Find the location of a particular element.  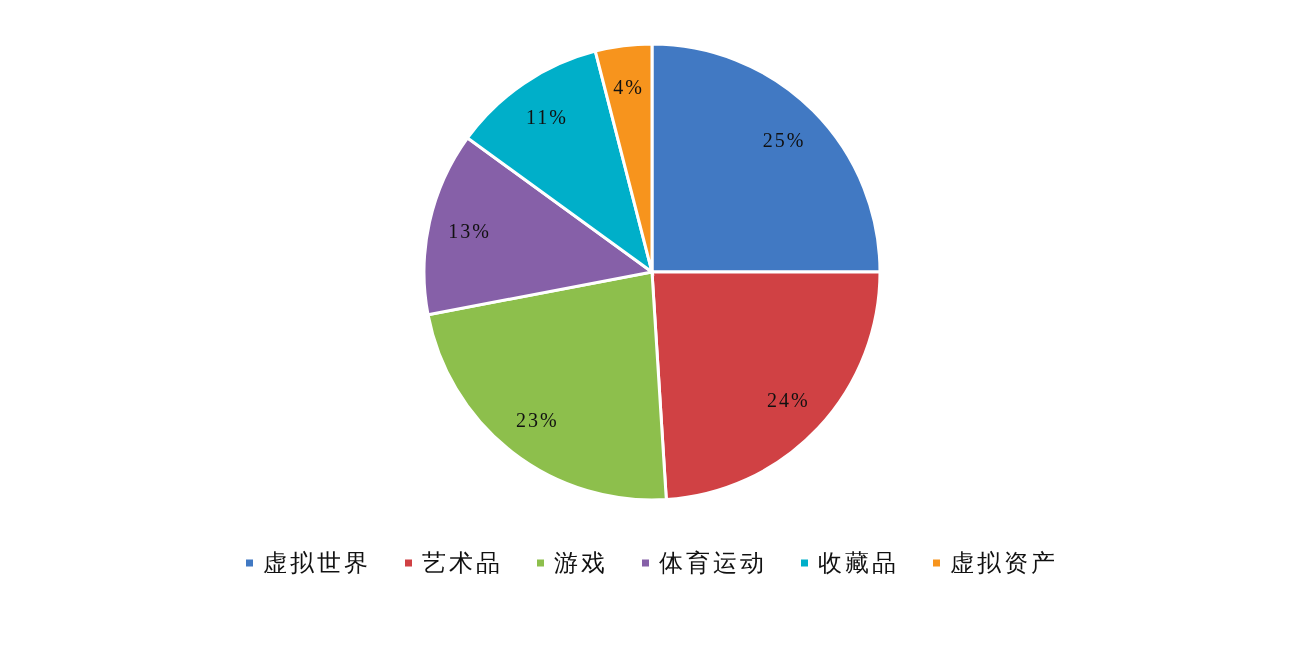

data-label: 25% is located at coordinates (784, 139).